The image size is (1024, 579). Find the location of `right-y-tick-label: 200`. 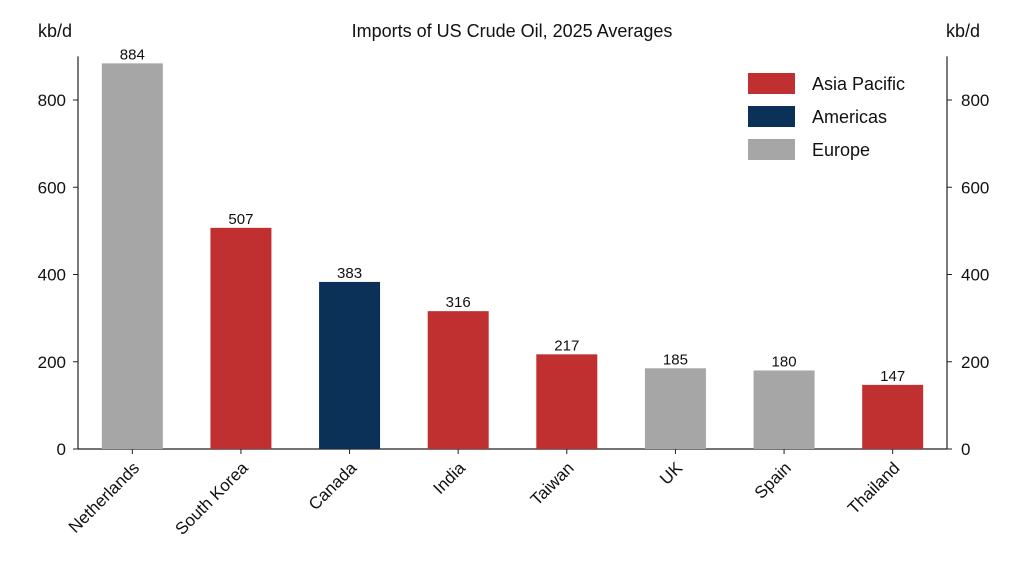

right-y-tick-label: 200 is located at coordinates (975, 362).